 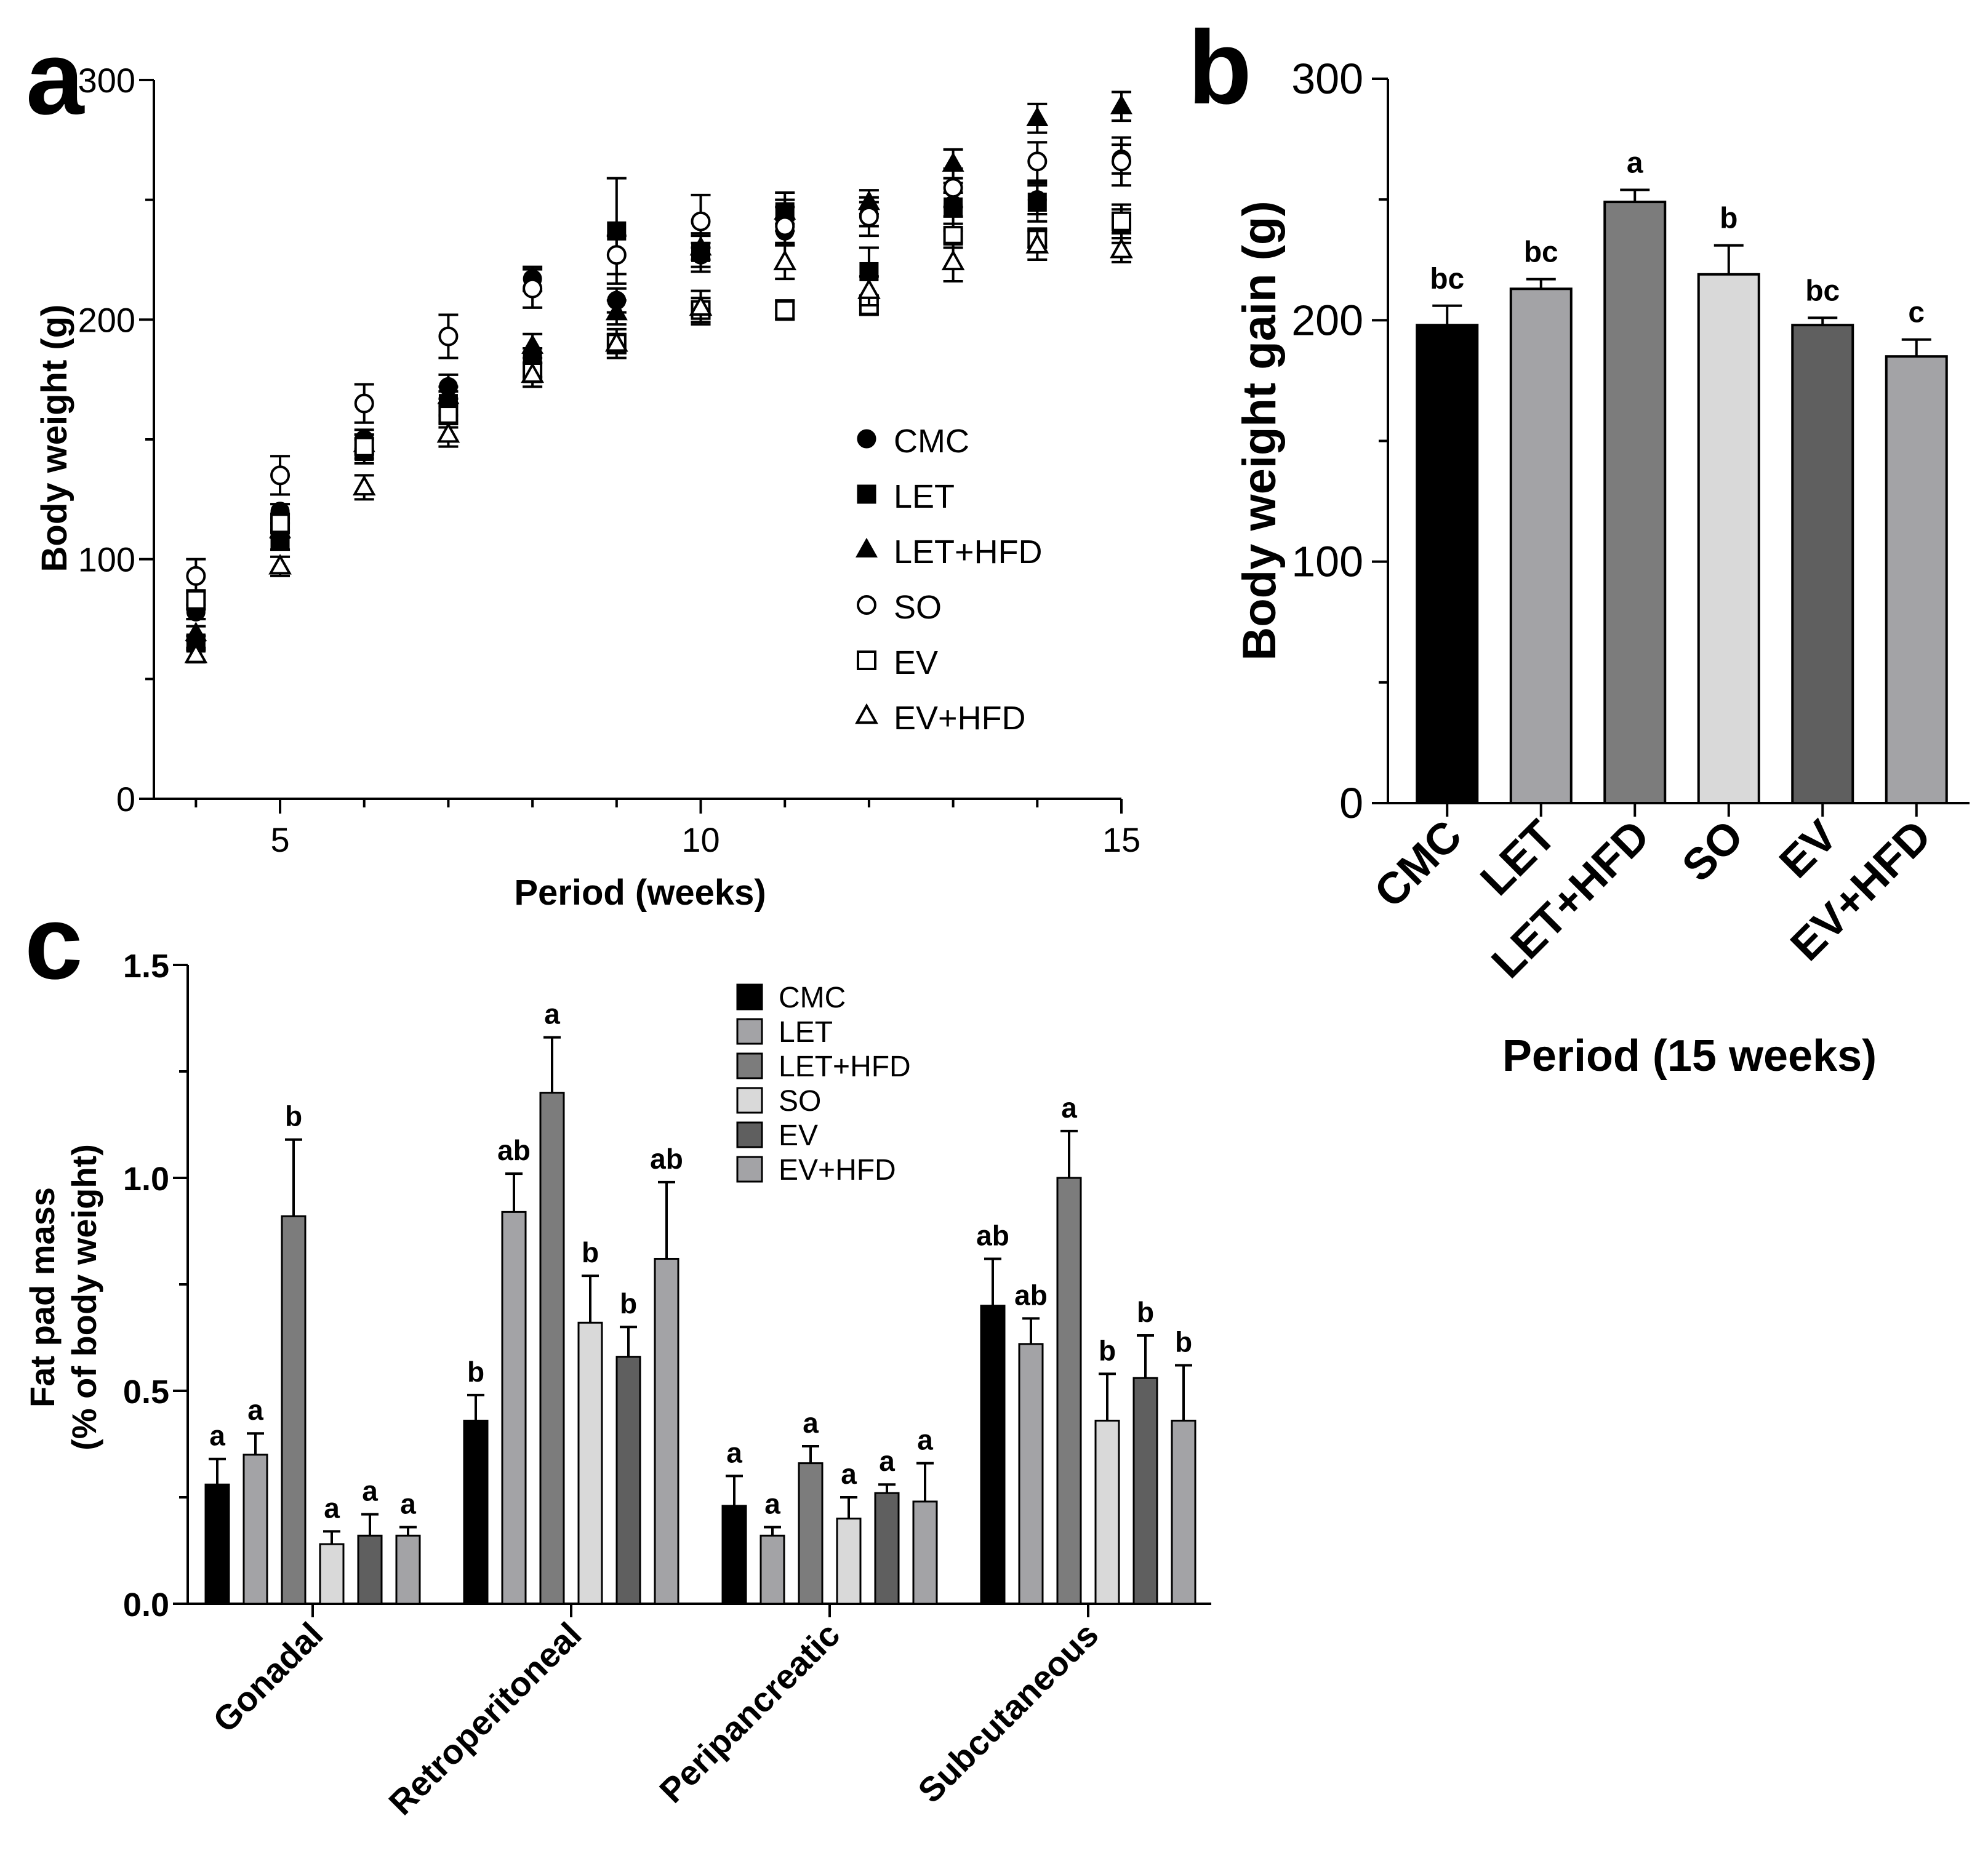 I want to click on panel-a-data-points, so click(x=658, y=377).